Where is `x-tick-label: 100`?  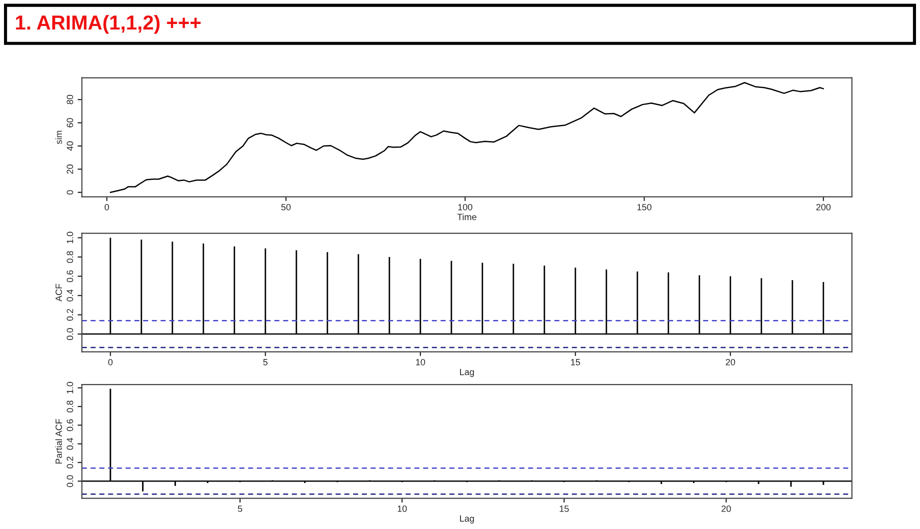 x-tick-label: 100 is located at coordinates (465, 207).